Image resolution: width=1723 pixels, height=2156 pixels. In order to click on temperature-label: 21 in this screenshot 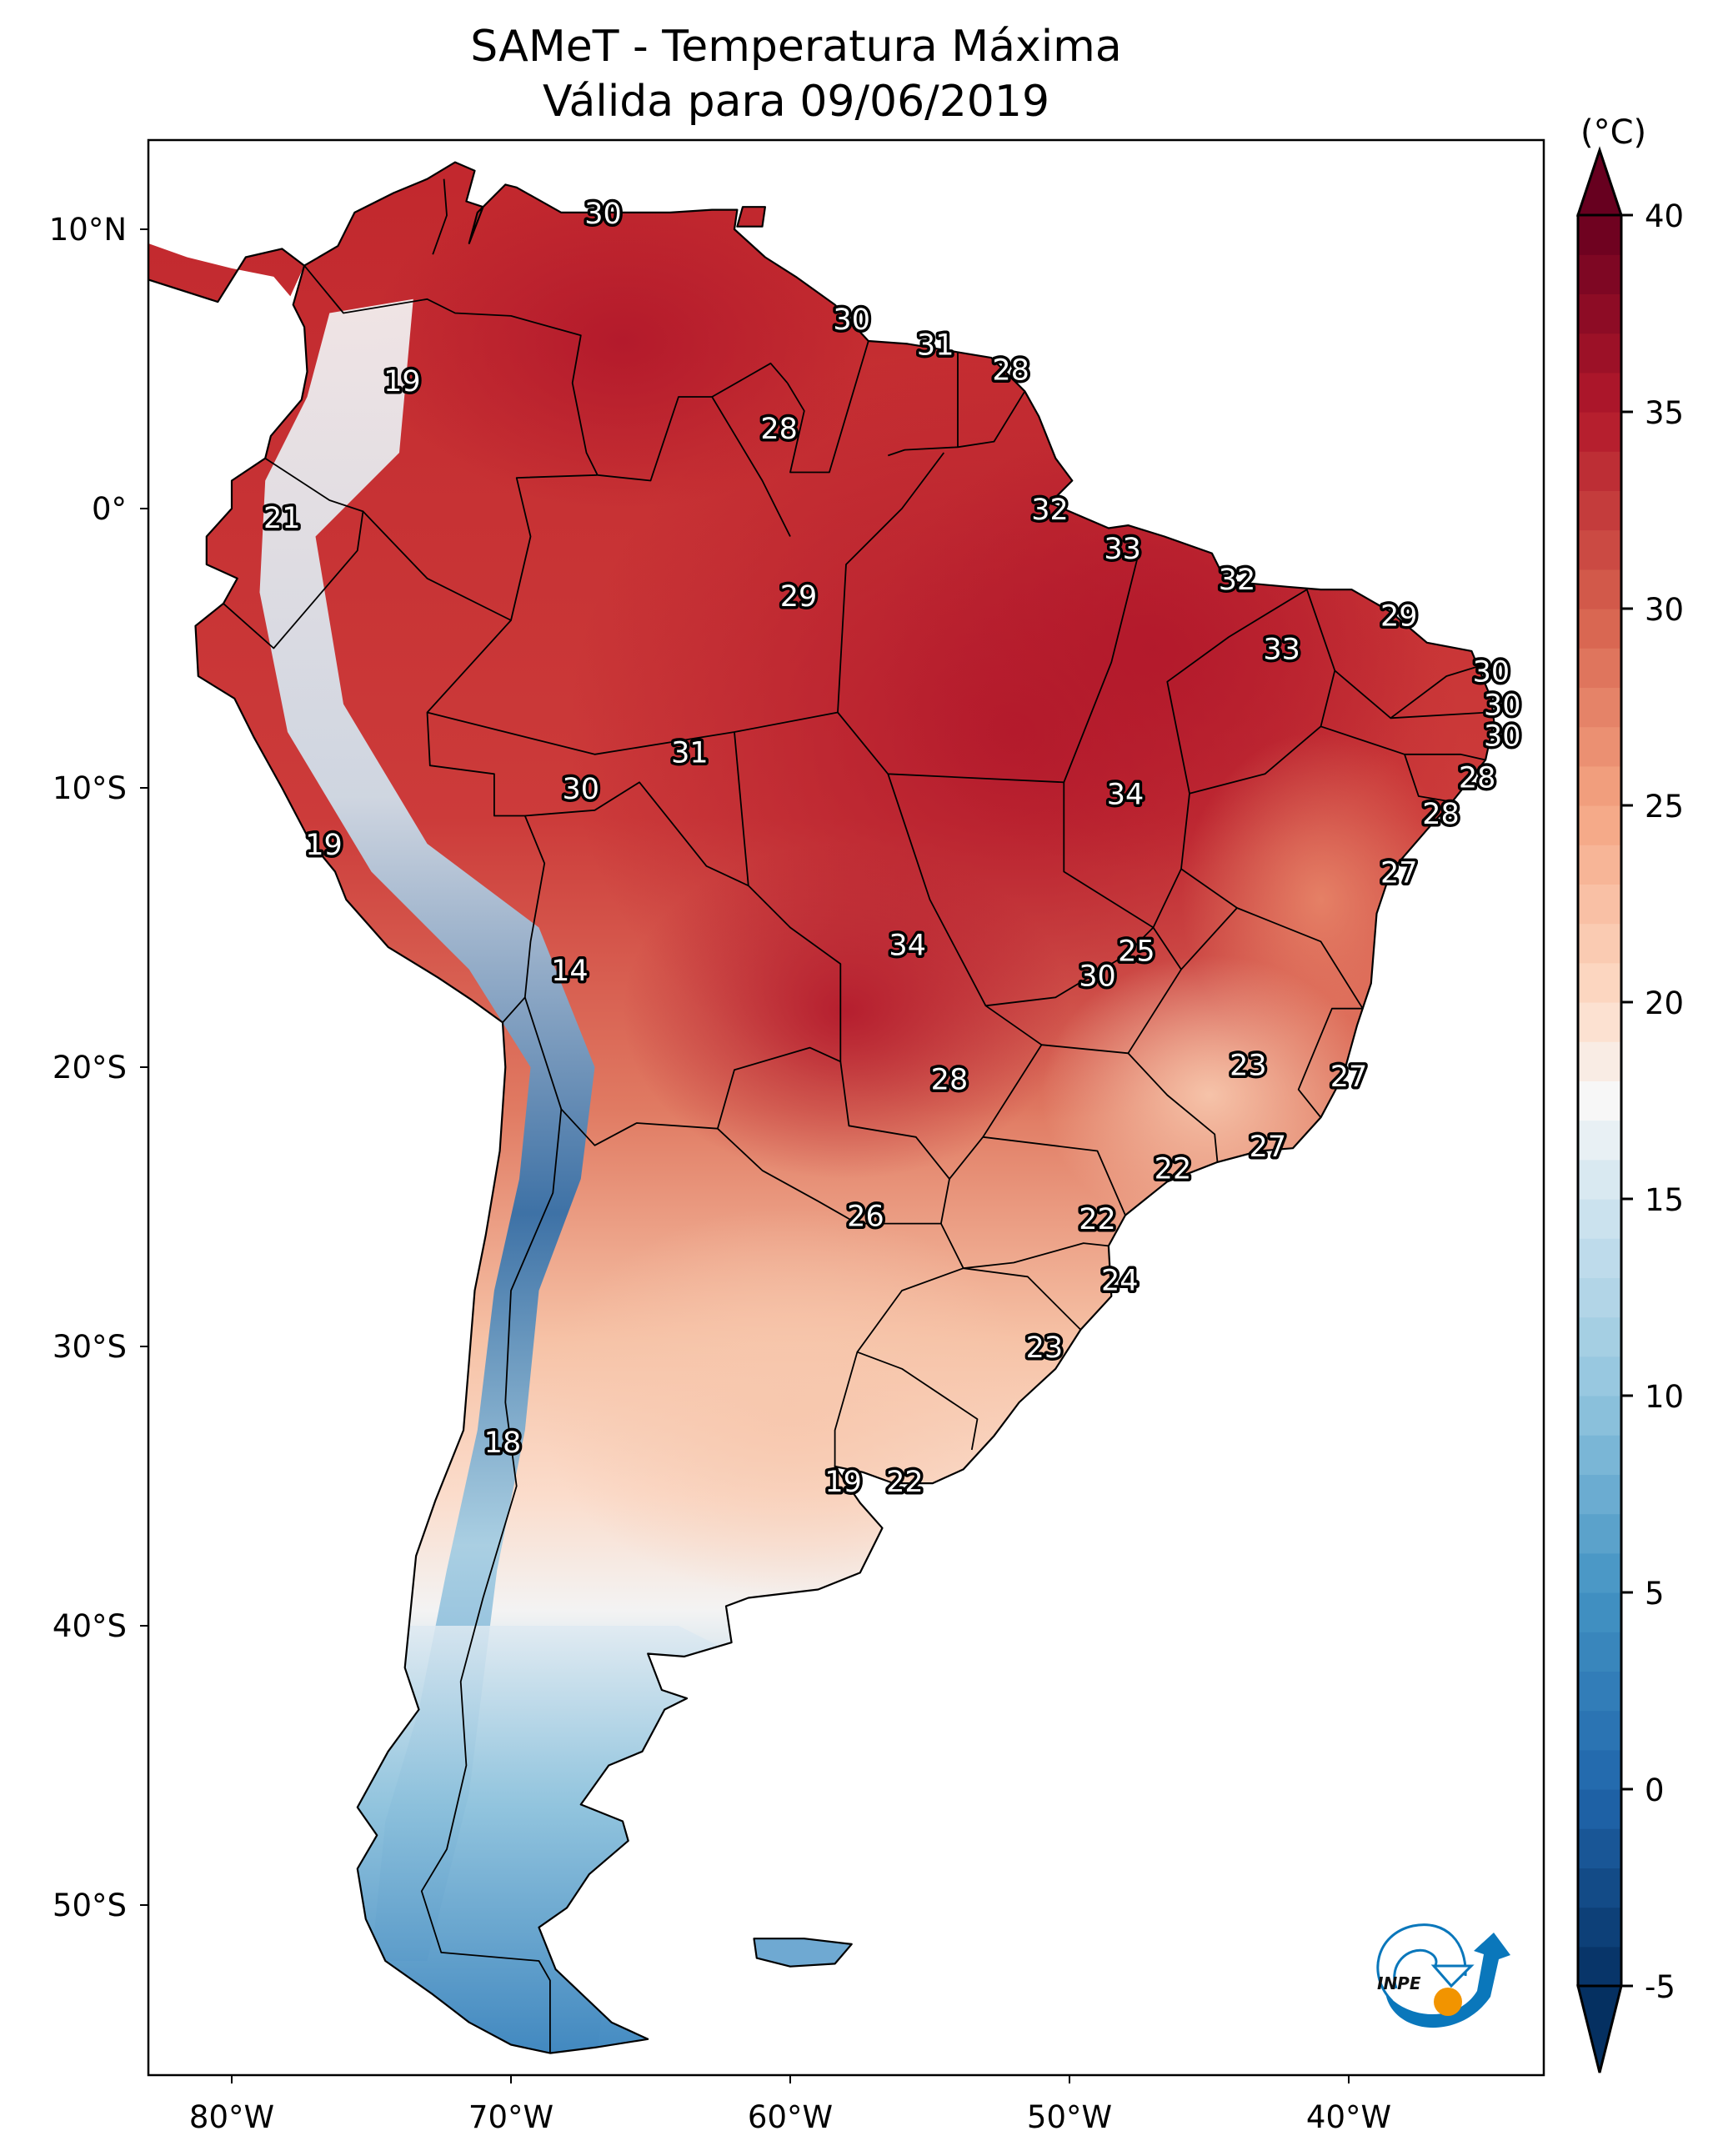, I will do `click(282, 518)`.